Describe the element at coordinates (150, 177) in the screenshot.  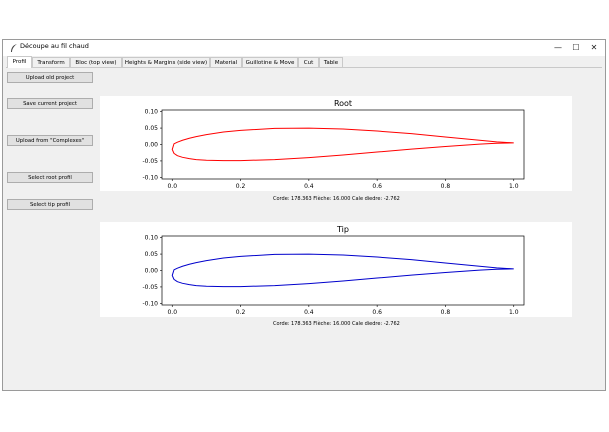
I see `root-ytick-label: -0.10` at that location.